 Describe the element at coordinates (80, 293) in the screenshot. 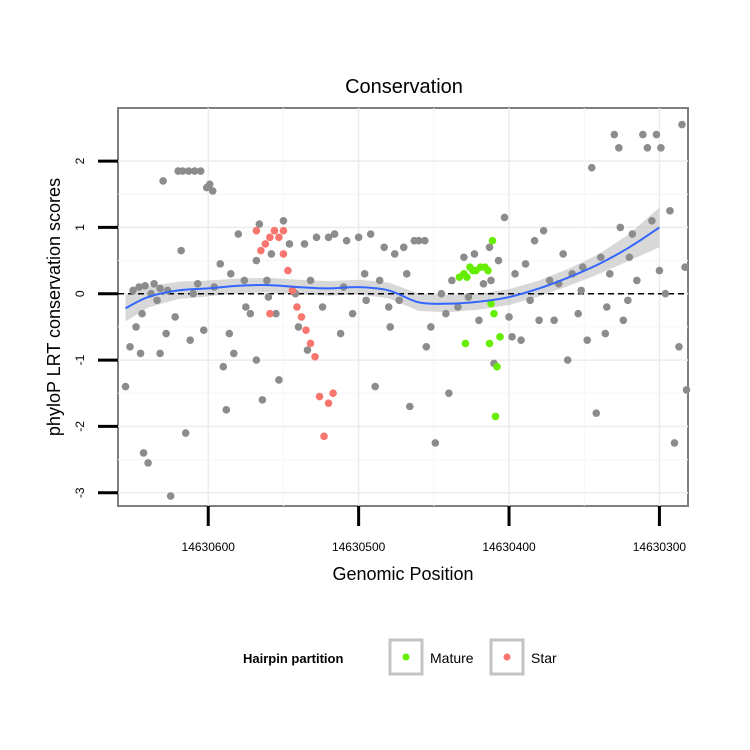

I see `y-tick-label: 0` at that location.